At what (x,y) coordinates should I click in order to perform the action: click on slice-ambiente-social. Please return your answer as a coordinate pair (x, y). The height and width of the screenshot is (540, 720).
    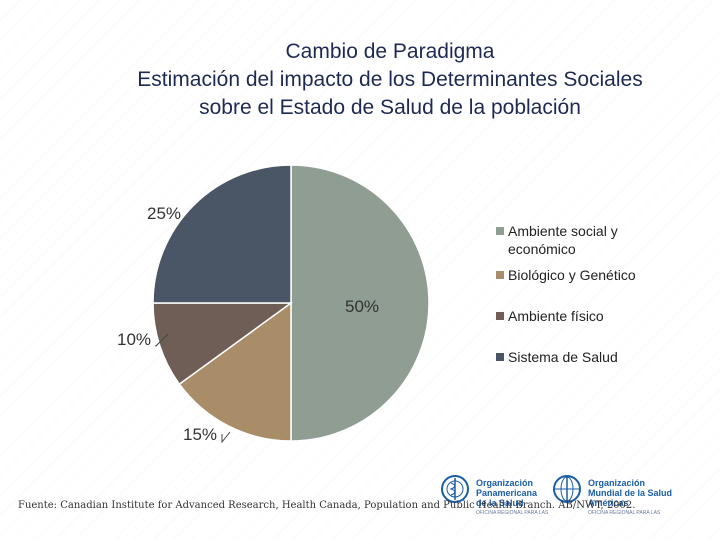
    Looking at the image, I should click on (360, 303).